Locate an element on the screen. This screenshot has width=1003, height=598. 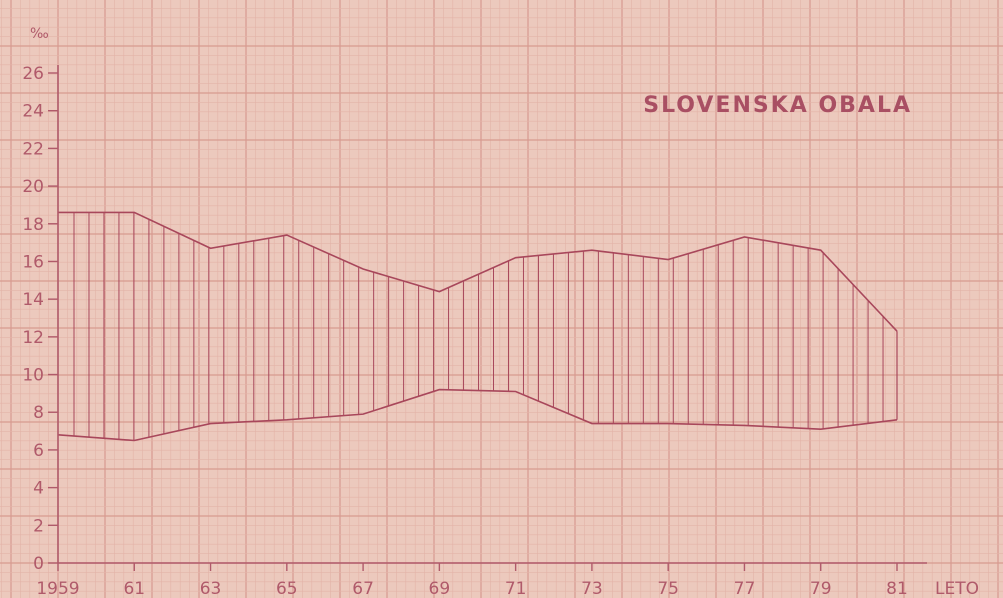
x-tick-label: 61 is located at coordinates (134, 588).